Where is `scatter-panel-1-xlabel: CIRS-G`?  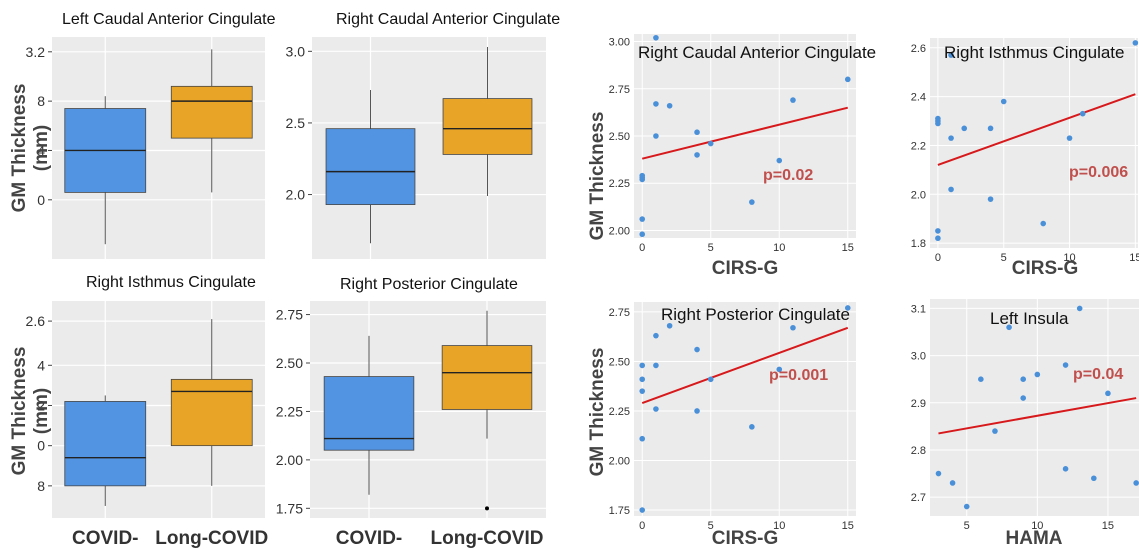 scatter-panel-1-xlabel: CIRS-G is located at coordinates (745, 268).